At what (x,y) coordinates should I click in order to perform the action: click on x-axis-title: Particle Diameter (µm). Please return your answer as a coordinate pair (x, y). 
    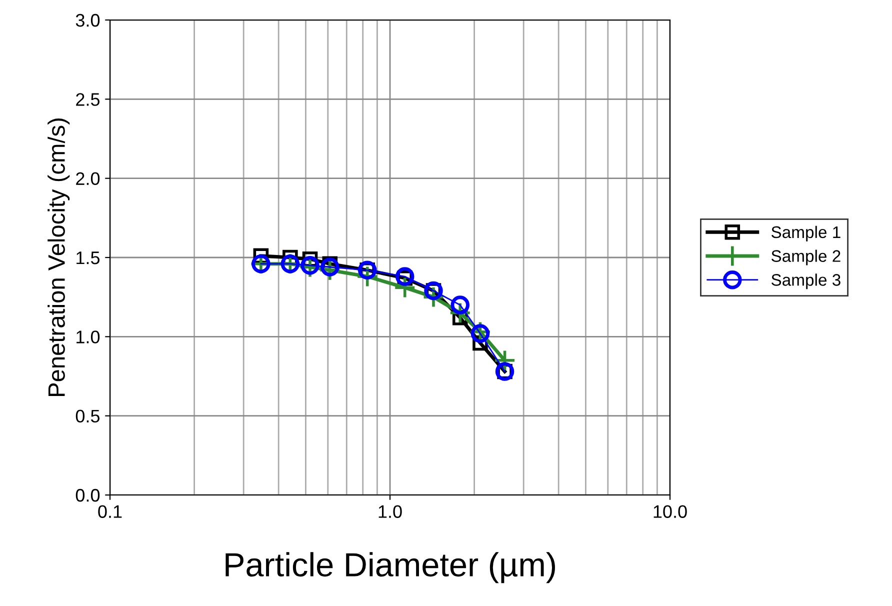
    Looking at the image, I should click on (390, 568).